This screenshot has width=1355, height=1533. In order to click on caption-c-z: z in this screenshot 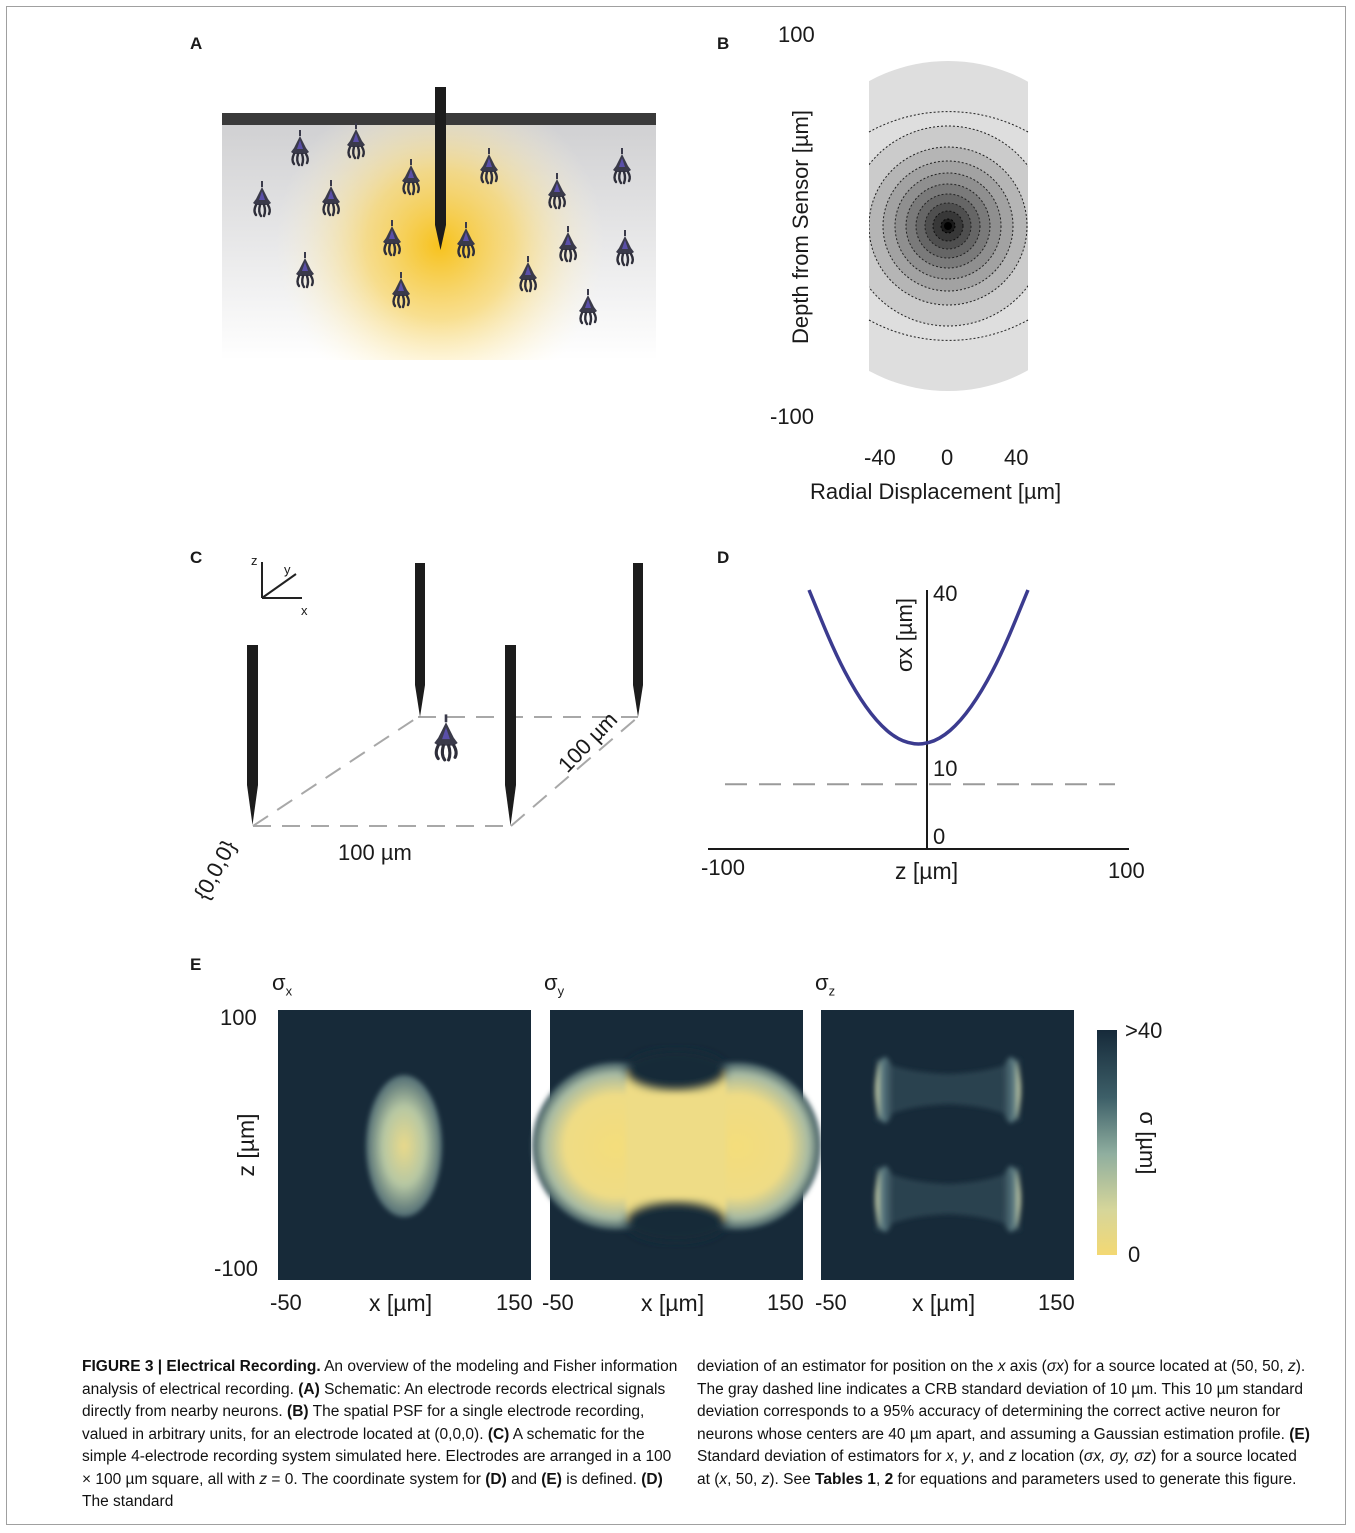, I will do `click(263, 1479)`.